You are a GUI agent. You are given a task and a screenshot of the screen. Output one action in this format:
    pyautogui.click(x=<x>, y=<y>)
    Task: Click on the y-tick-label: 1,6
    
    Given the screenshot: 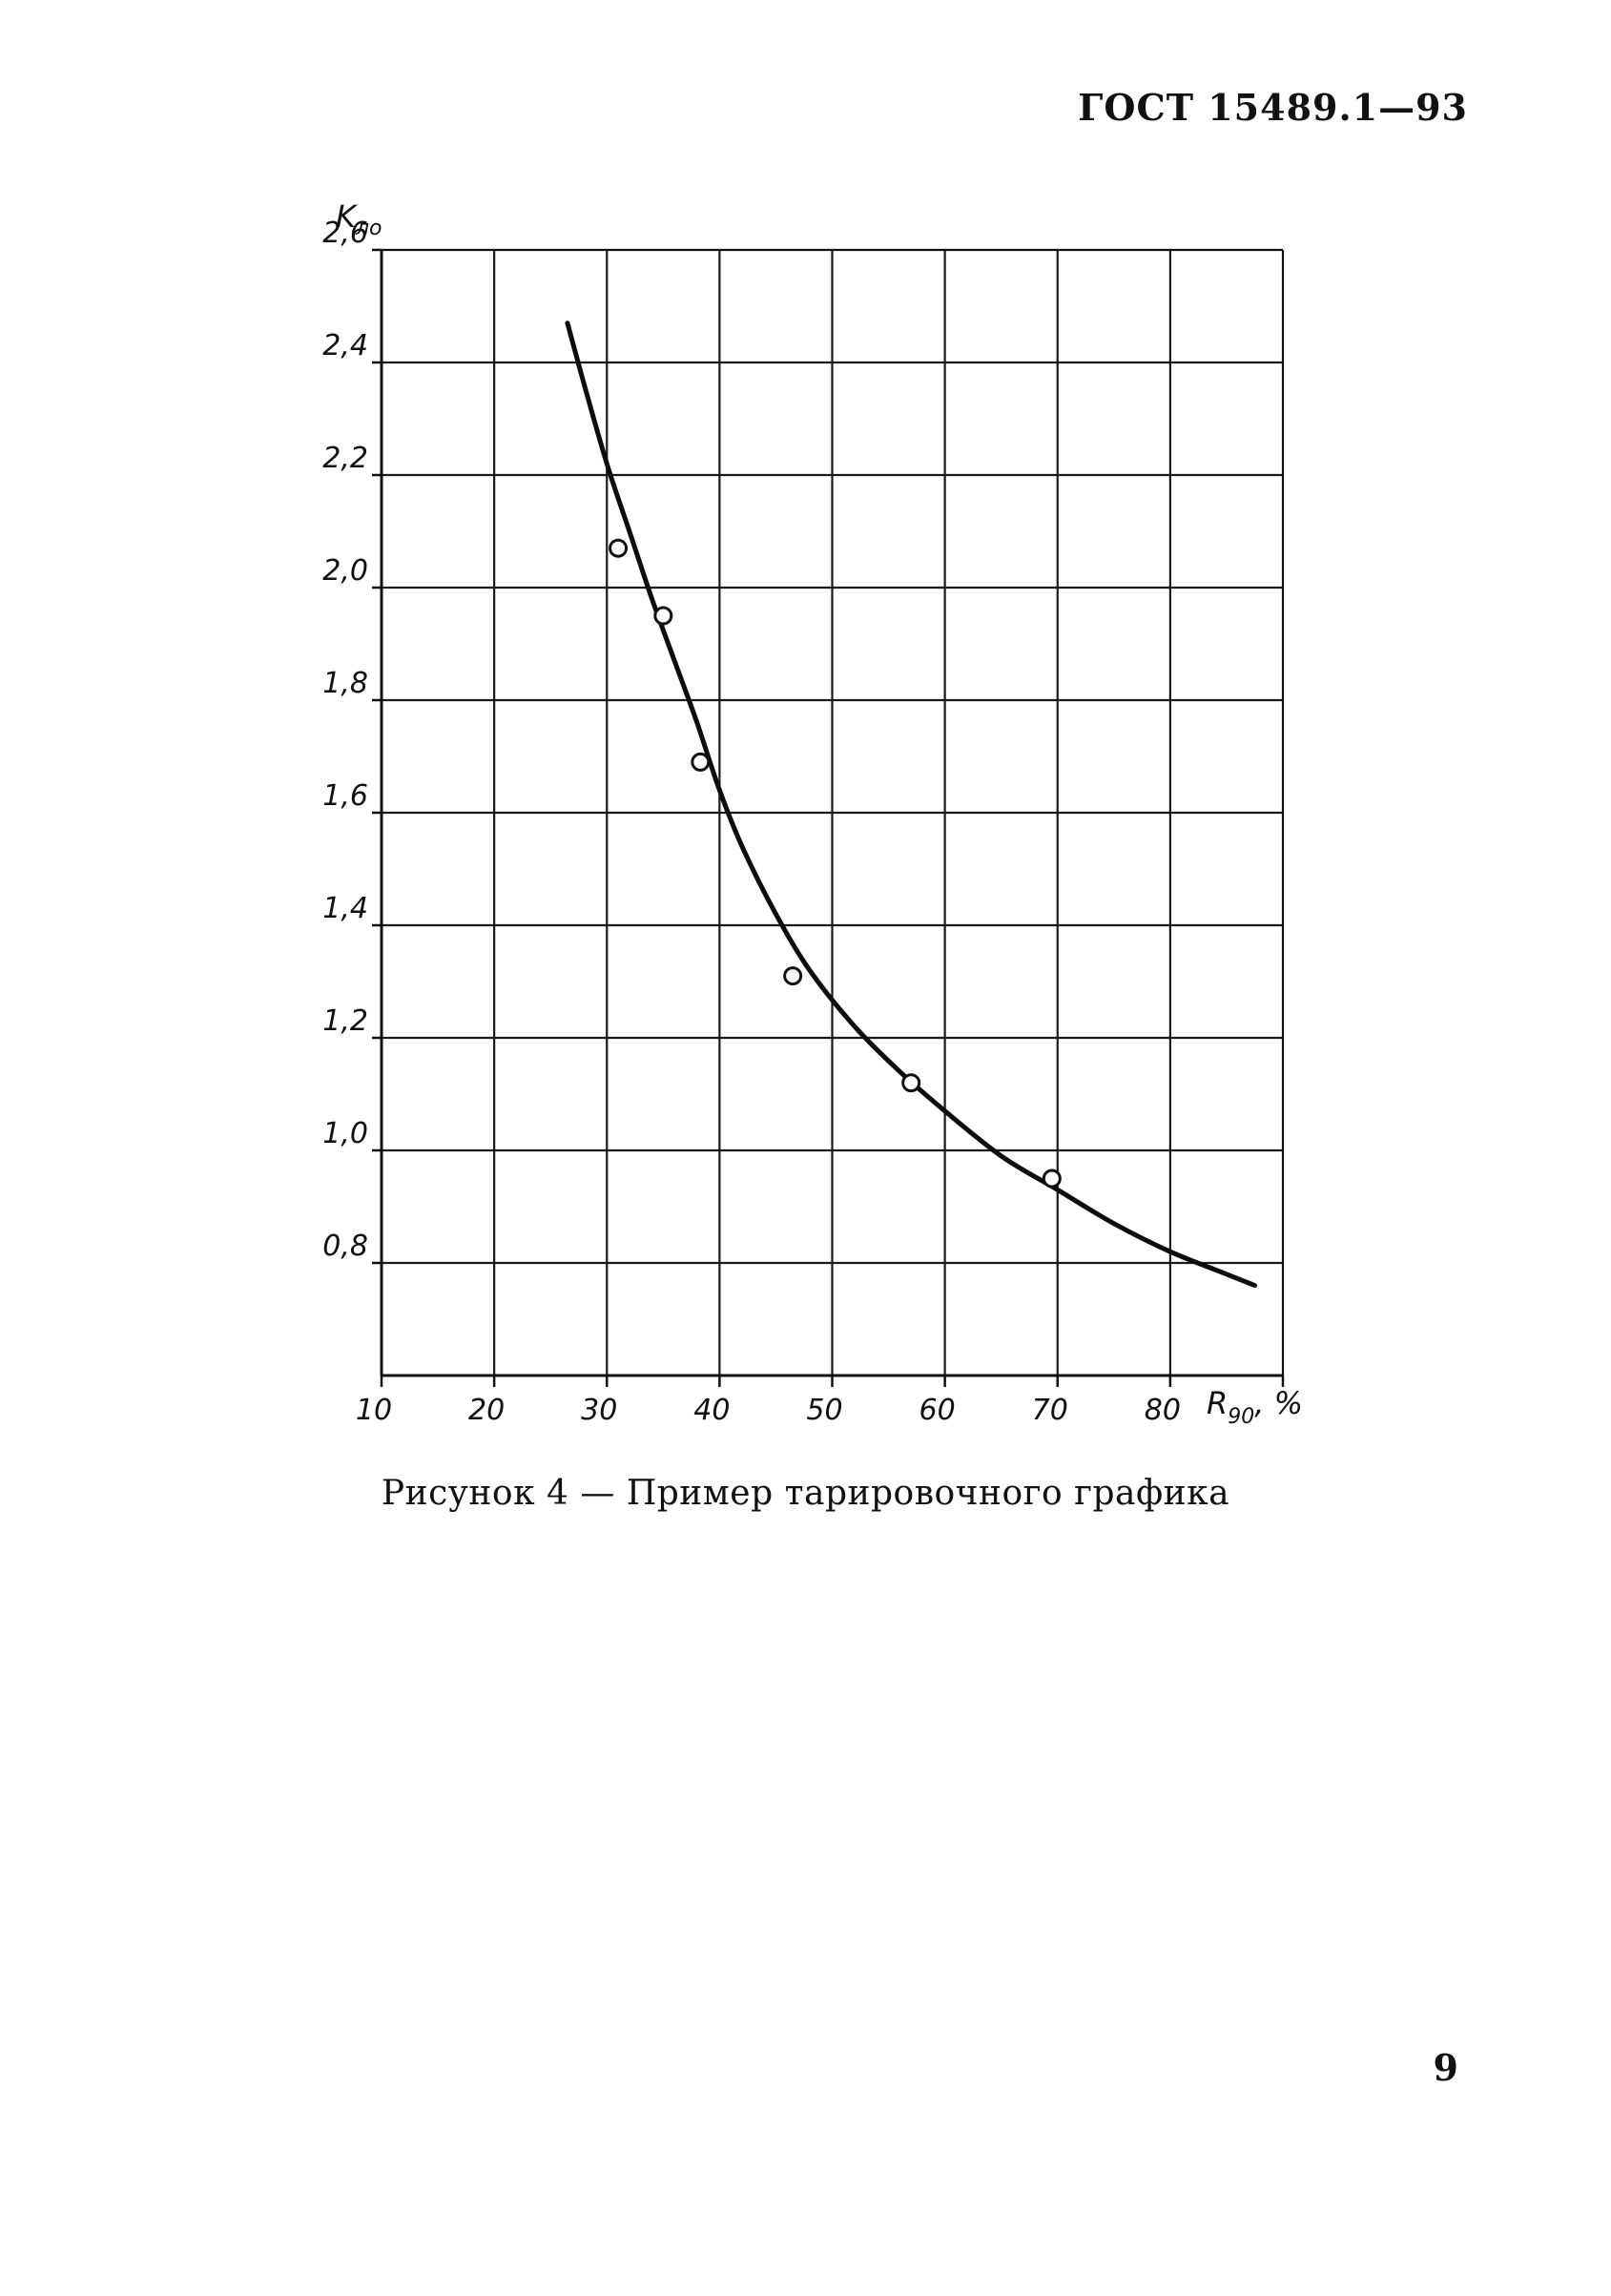 What is the action you would take?
    pyautogui.click(x=345, y=796)
    